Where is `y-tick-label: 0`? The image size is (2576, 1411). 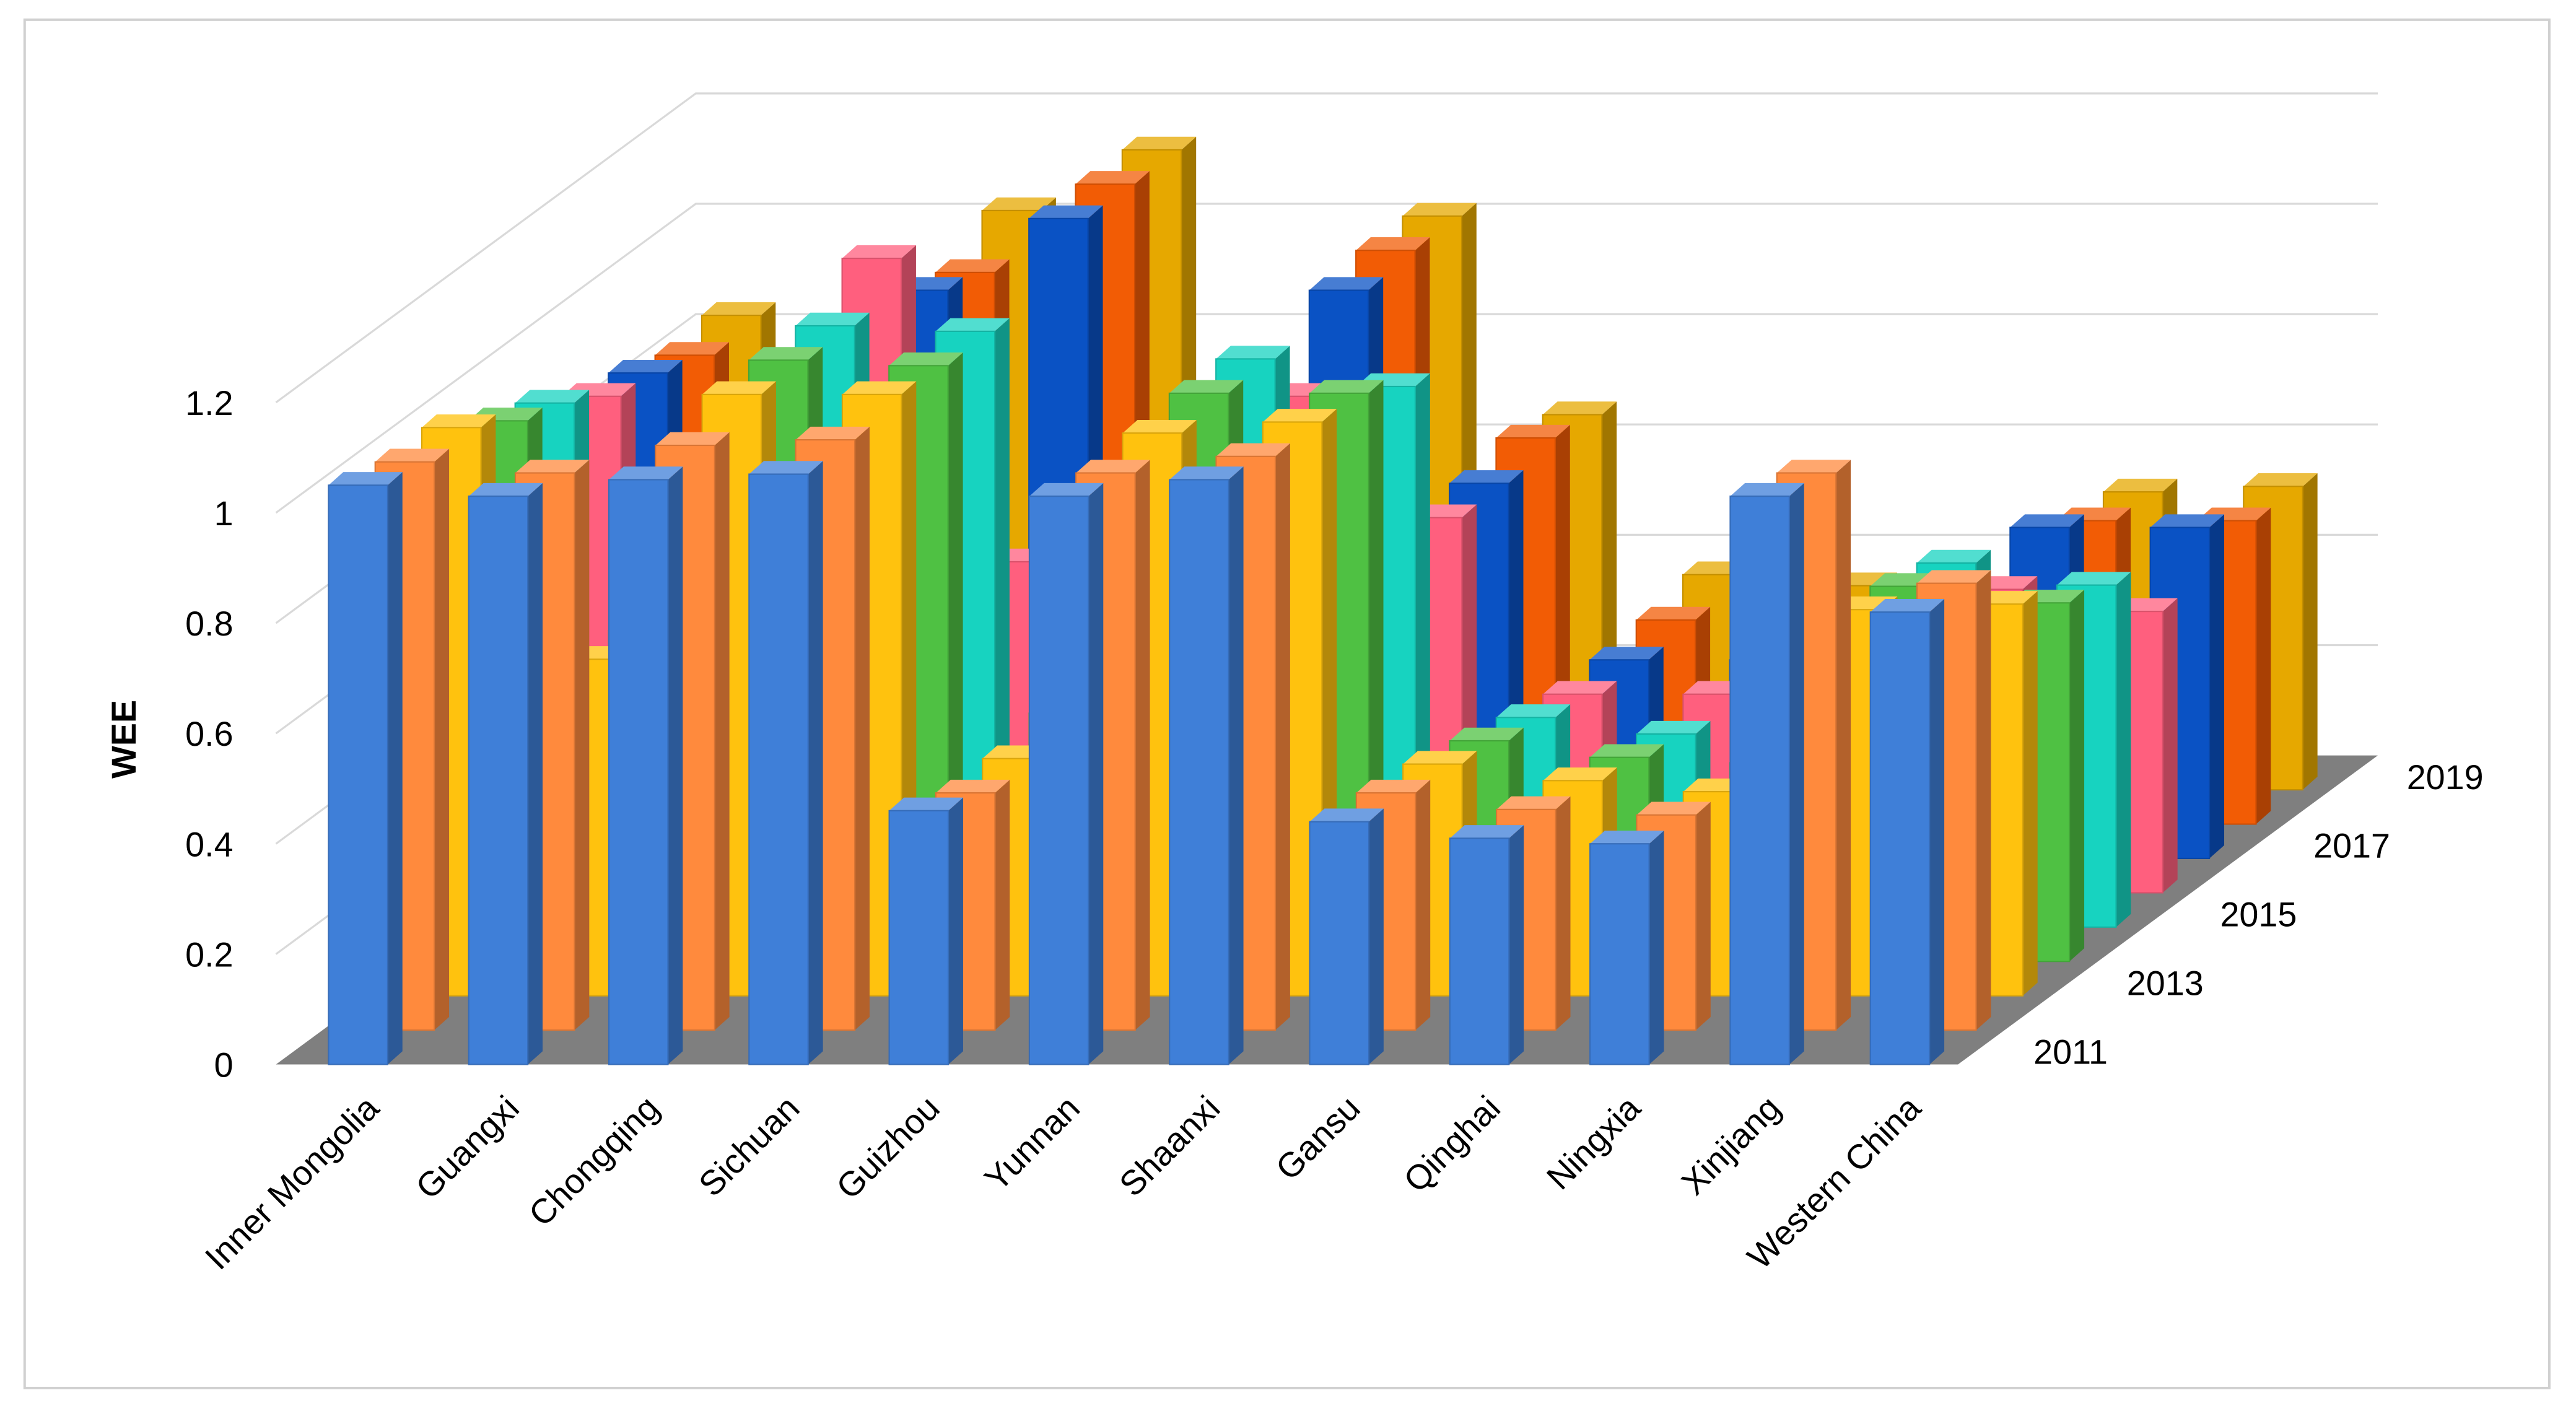
y-tick-label: 0 is located at coordinates (224, 1065).